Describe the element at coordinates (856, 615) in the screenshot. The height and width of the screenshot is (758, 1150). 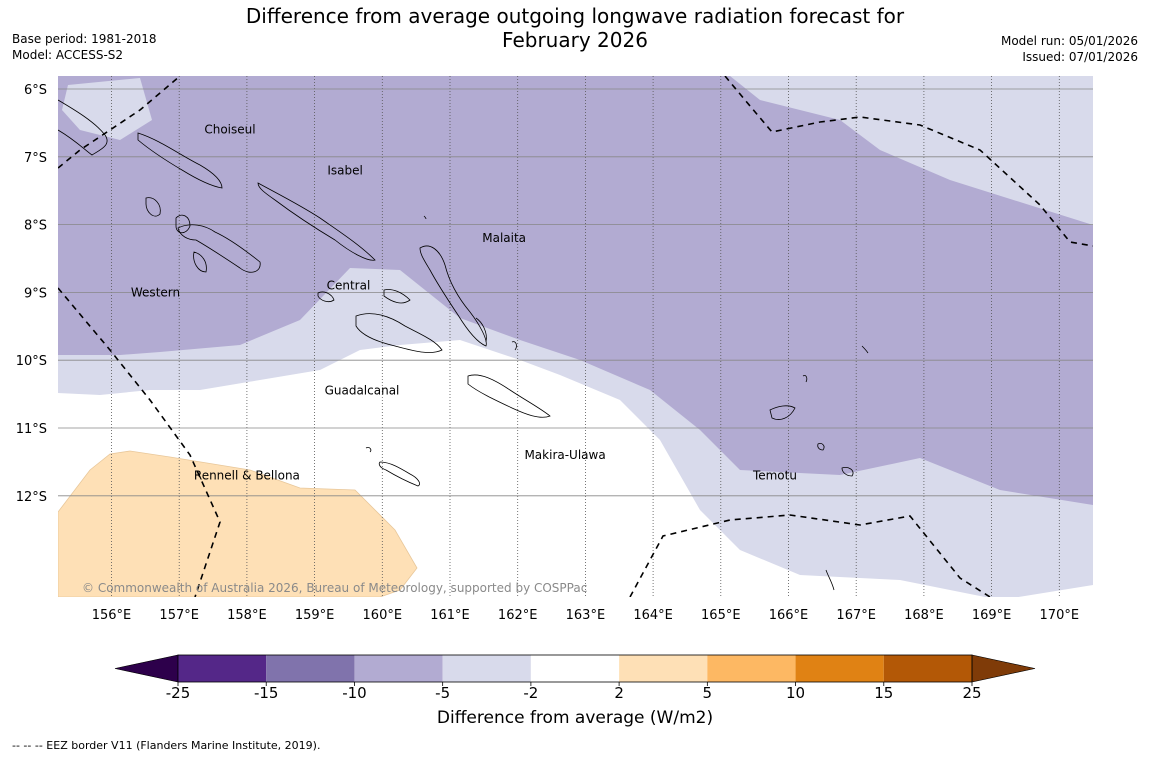
I see `lon-label-11: 167°E` at that location.